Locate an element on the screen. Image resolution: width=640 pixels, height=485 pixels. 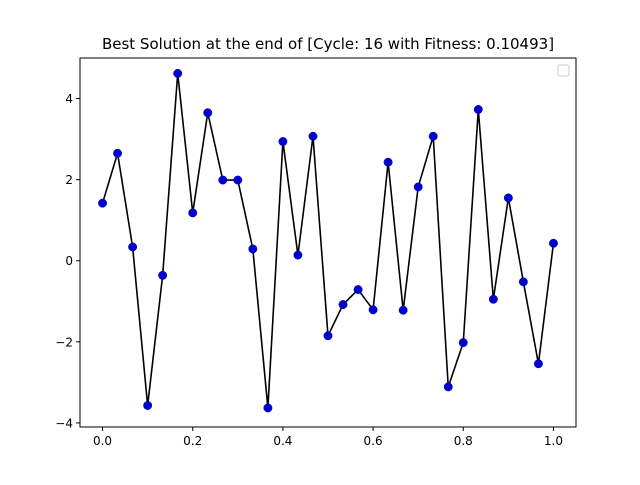
legend-box is located at coordinates (563, 70).